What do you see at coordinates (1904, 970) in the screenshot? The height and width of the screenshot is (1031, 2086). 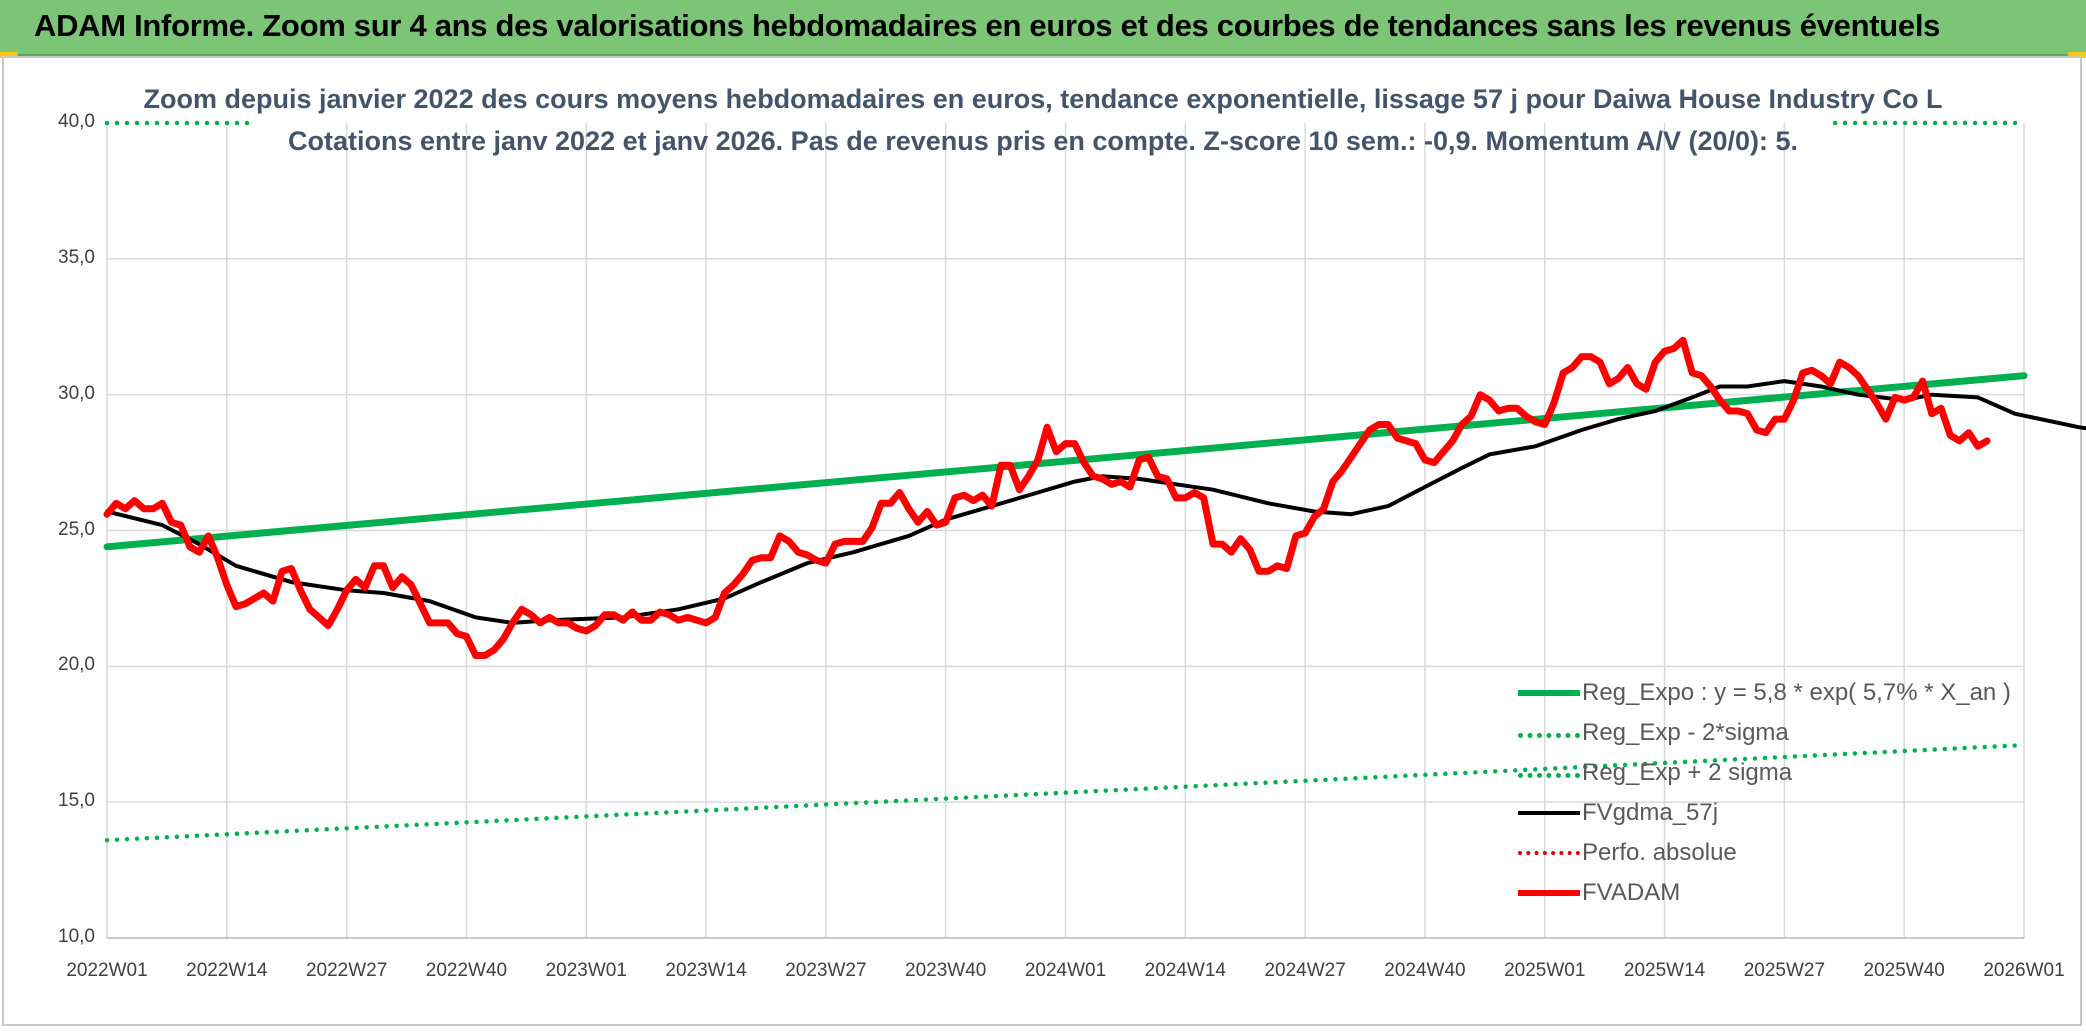 I see `x-tick-label: 2025W40` at bounding box center [1904, 970].